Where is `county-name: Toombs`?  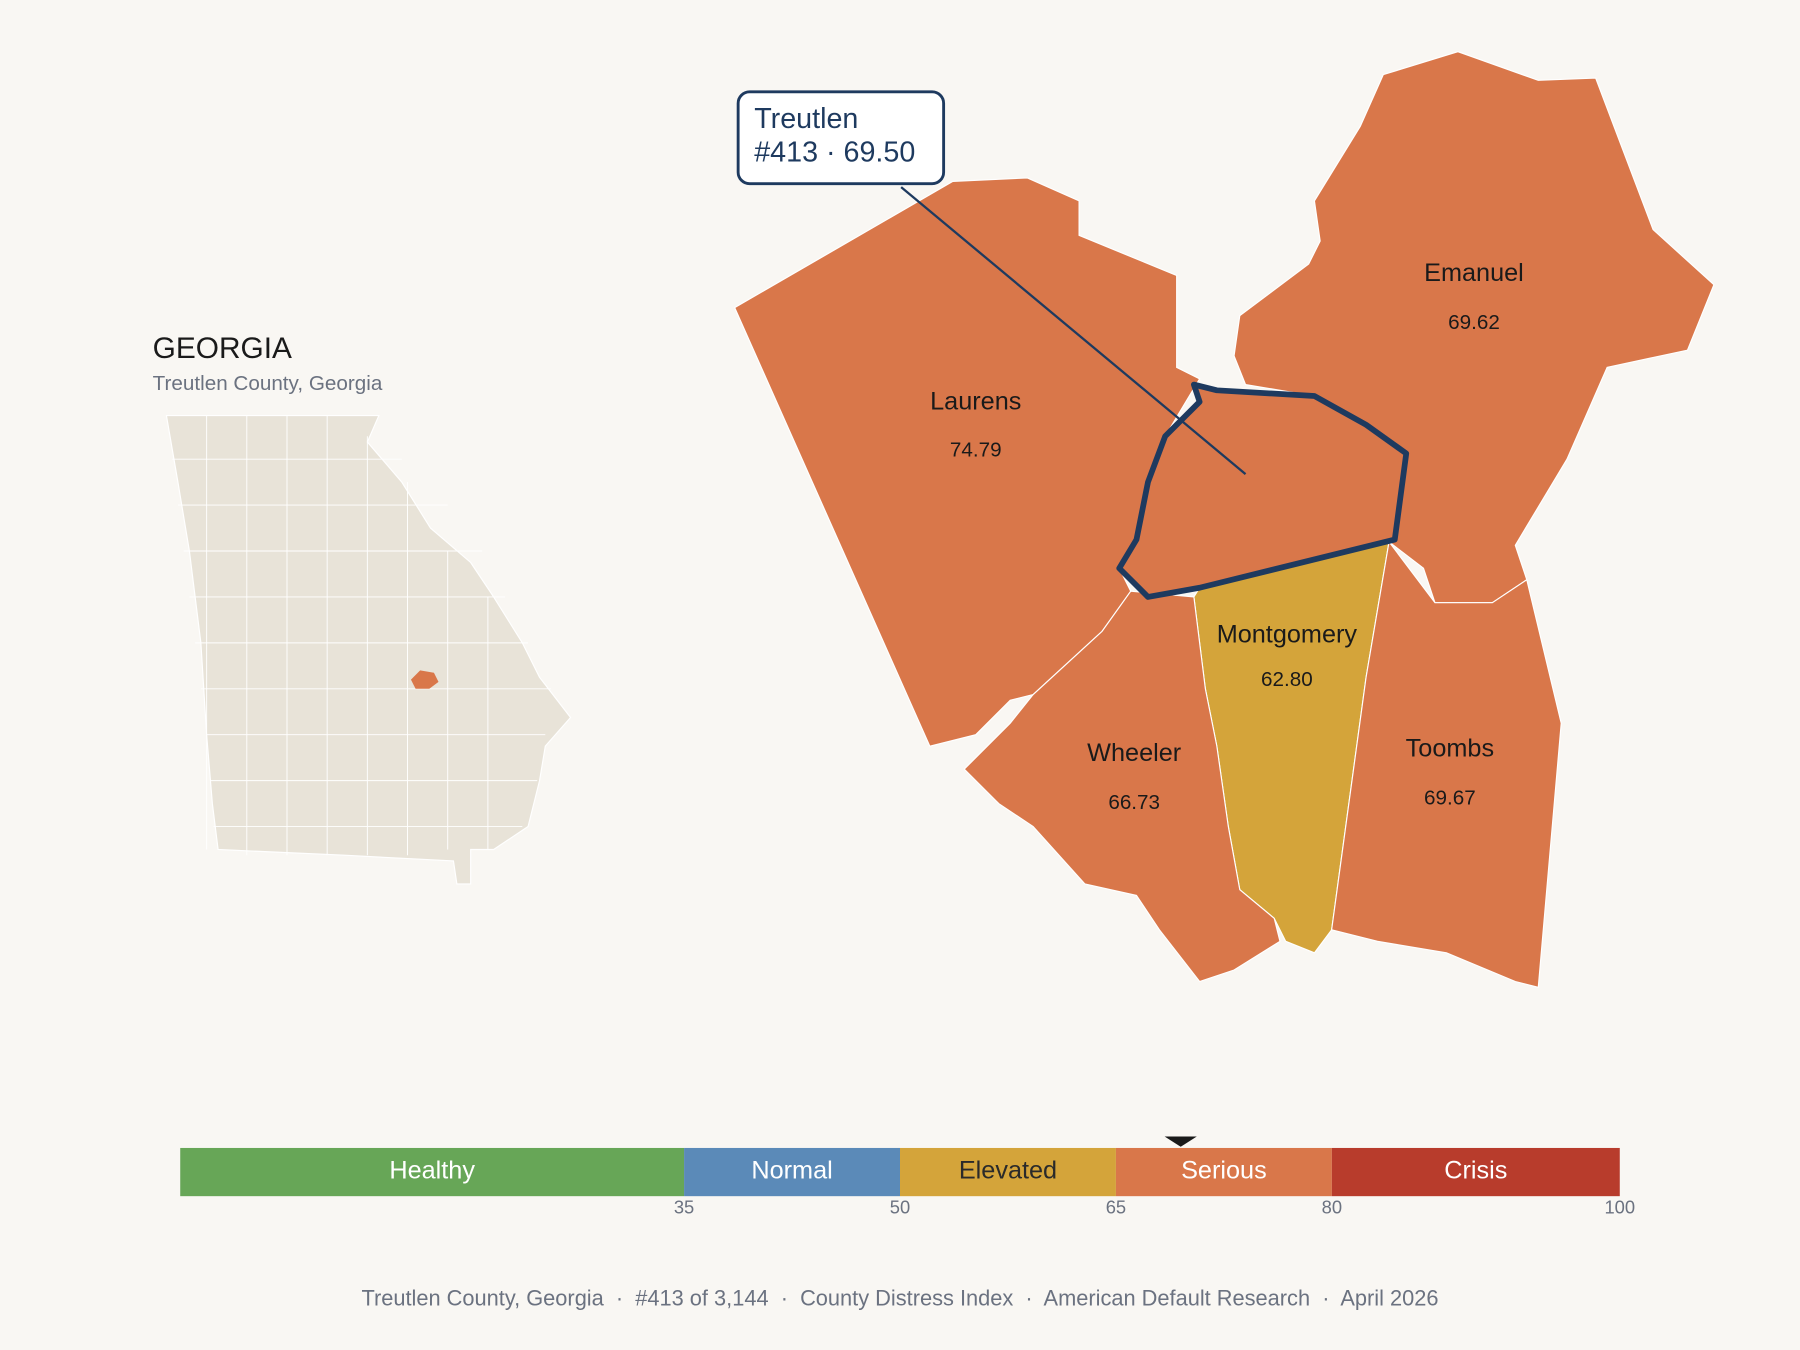
county-name: Toombs is located at coordinates (1450, 748).